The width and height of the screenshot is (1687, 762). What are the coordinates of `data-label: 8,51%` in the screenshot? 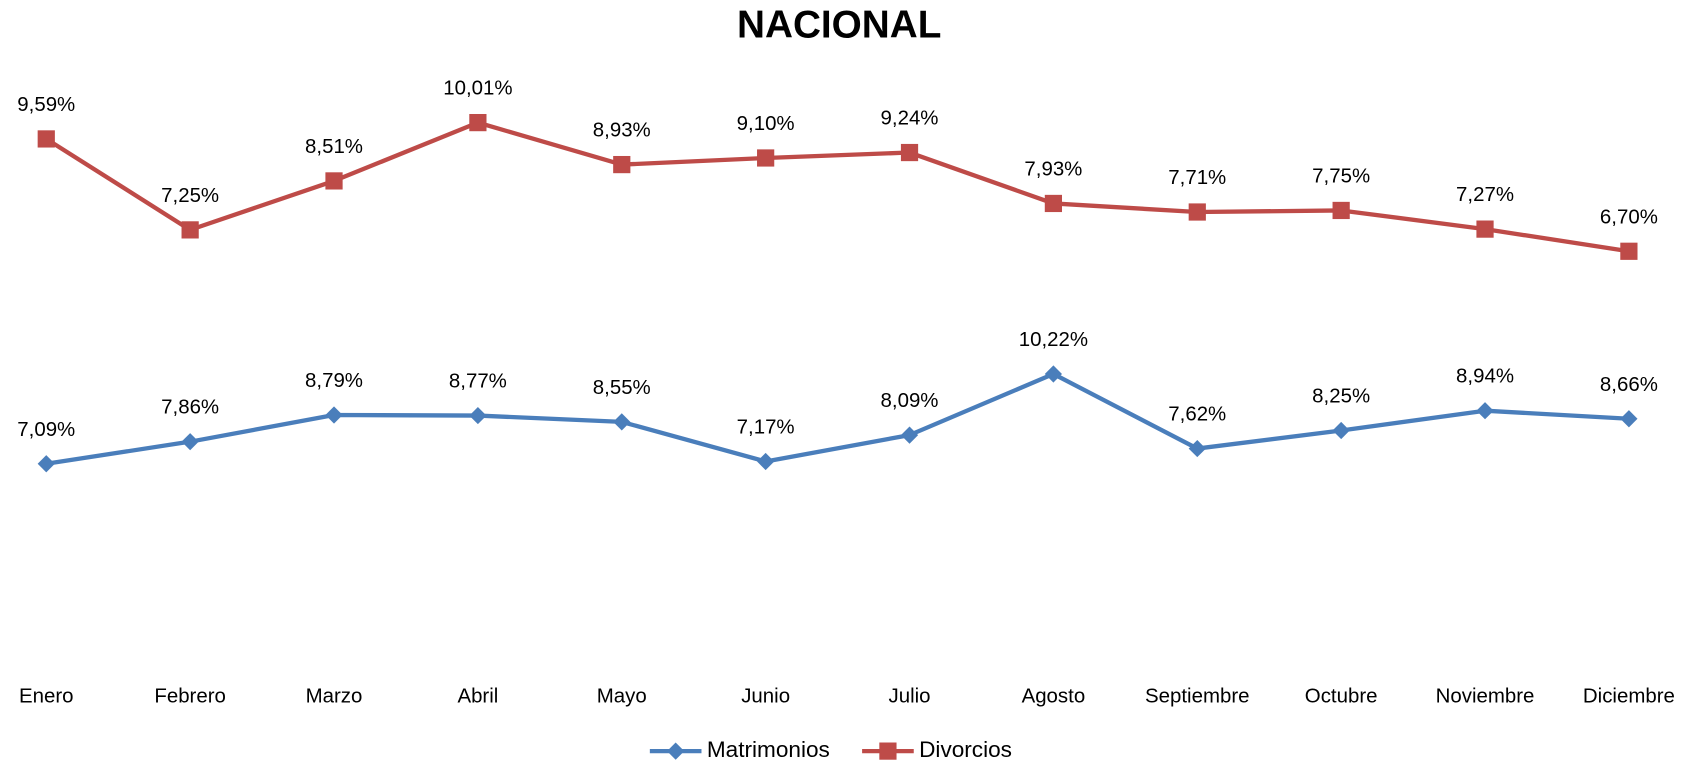 It's located at (334, 146).